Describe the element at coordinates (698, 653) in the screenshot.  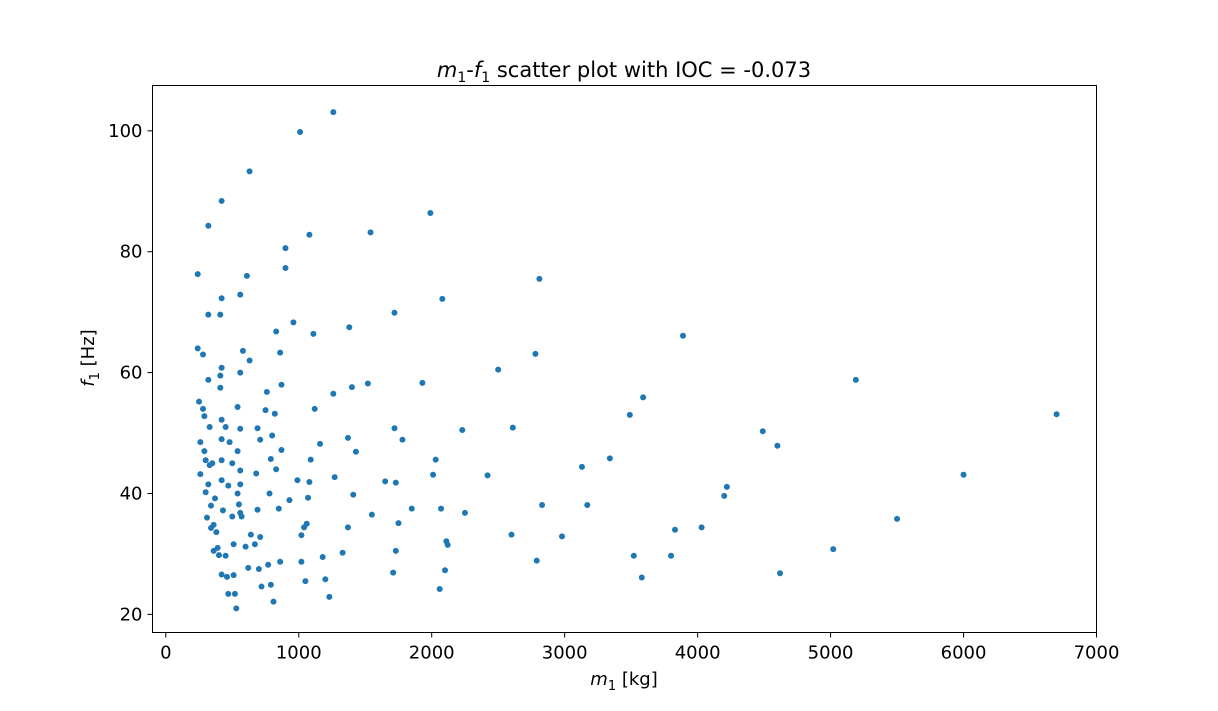
I see `x-tick-label: 4000` at that location.